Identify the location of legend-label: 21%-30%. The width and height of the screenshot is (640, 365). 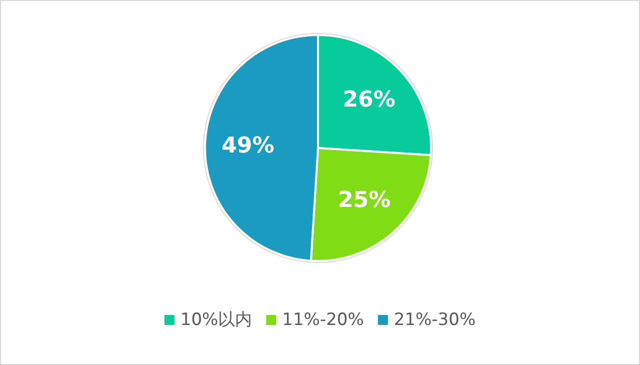
(435, 320).